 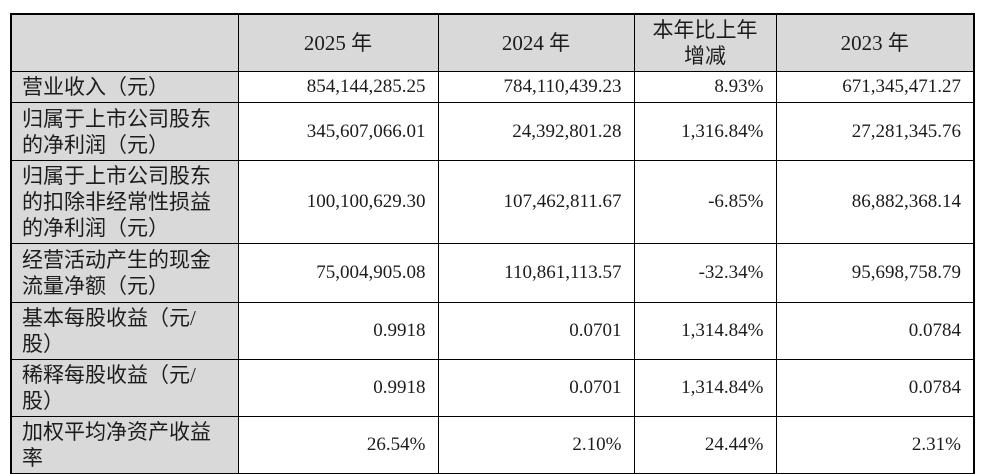 What do you see at coordinates (875, 87) in the screenshot?
I see `cell-value-2023: 671,345,471.27` at bounding box center [875, 87].